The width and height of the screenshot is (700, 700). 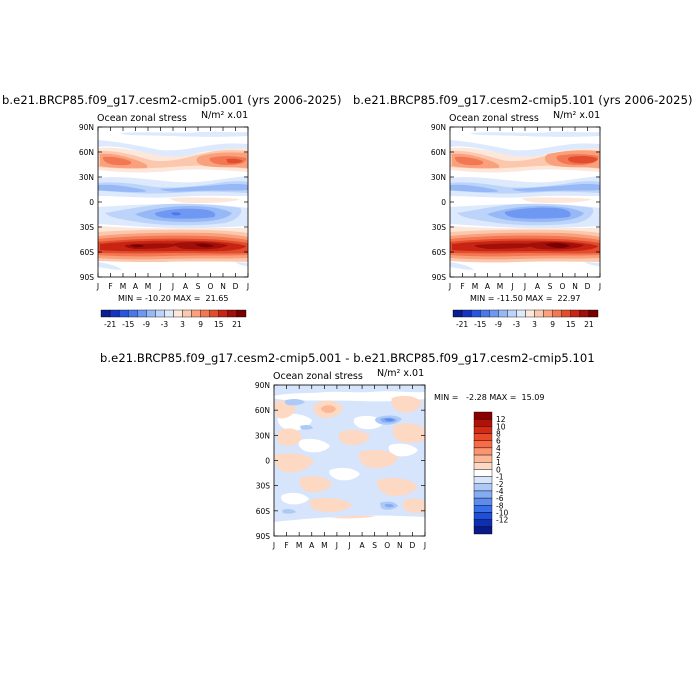 What do you see at coordinates (439, 277) in the screenshot?
I see `panel-2-y-tick-label: 90S` at bounding box center [439, 277].